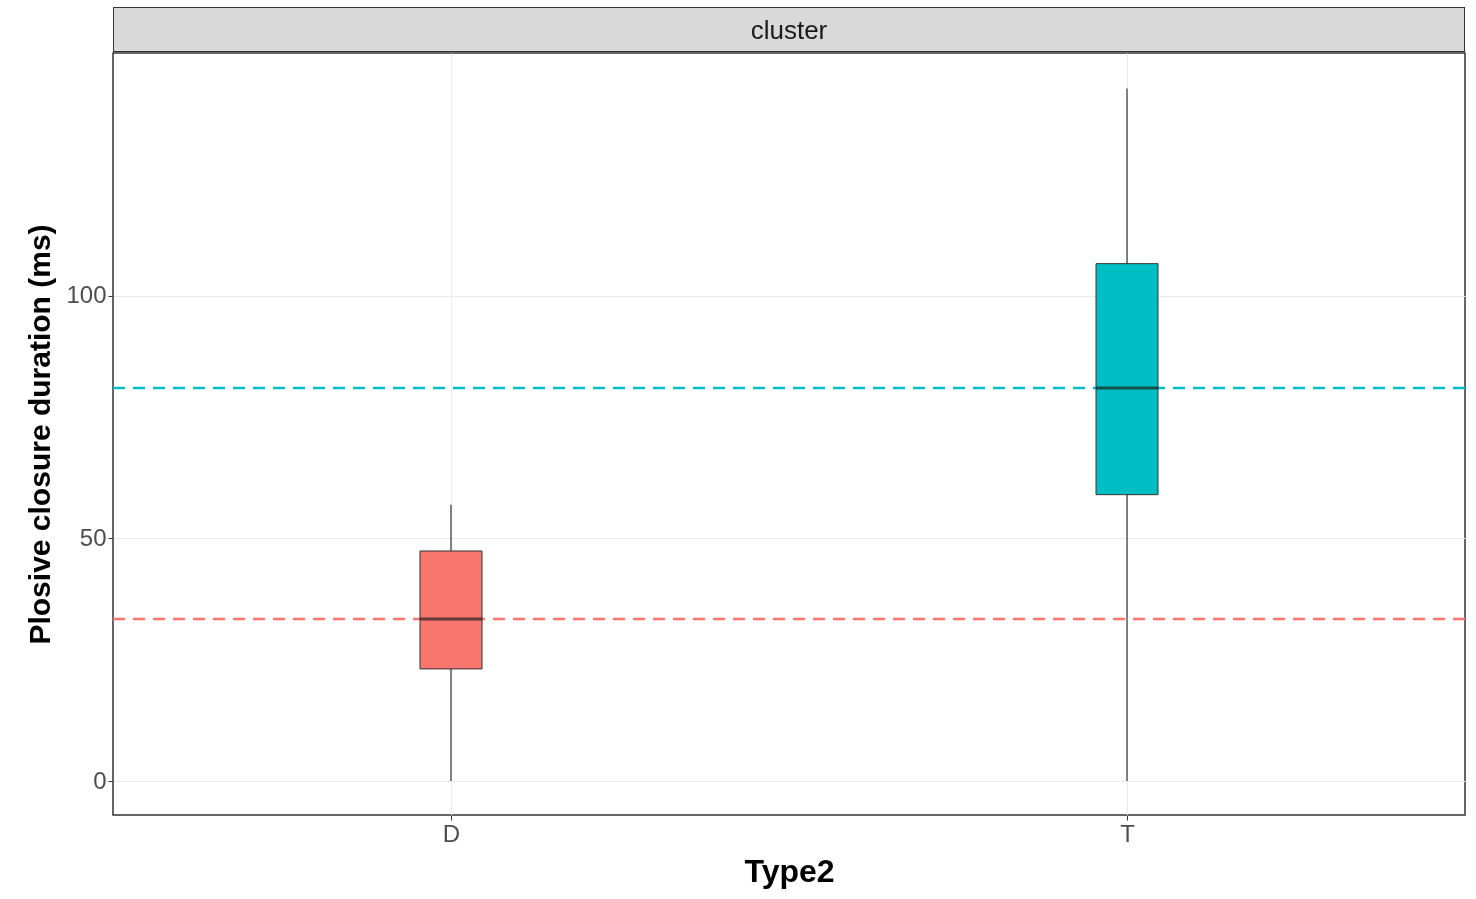 This screenshot has height=899, width=1476. I want to click on y-tick-label: 50, so click(93, 537).